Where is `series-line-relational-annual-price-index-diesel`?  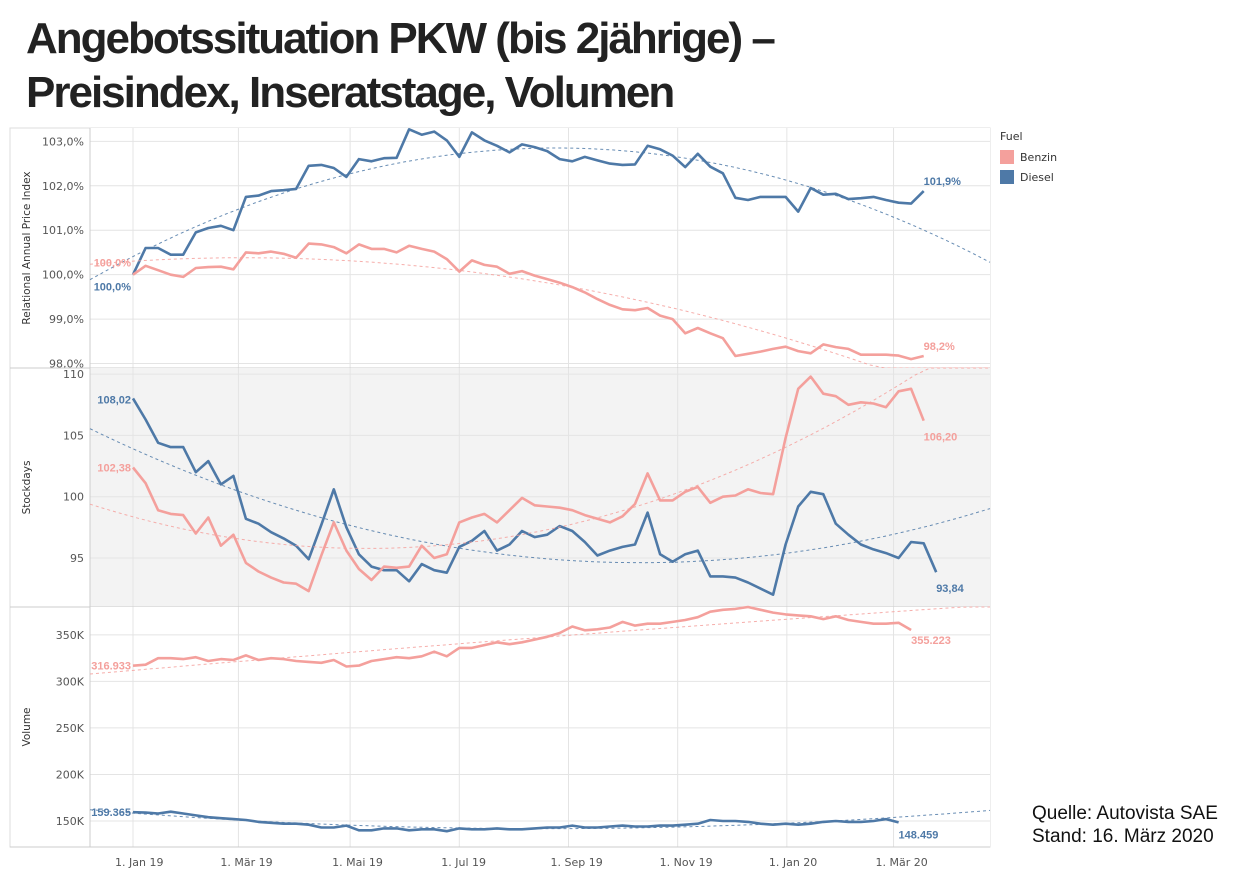
series-line-relational-annual-price-index-diesel is located at coordinates (528, 202).